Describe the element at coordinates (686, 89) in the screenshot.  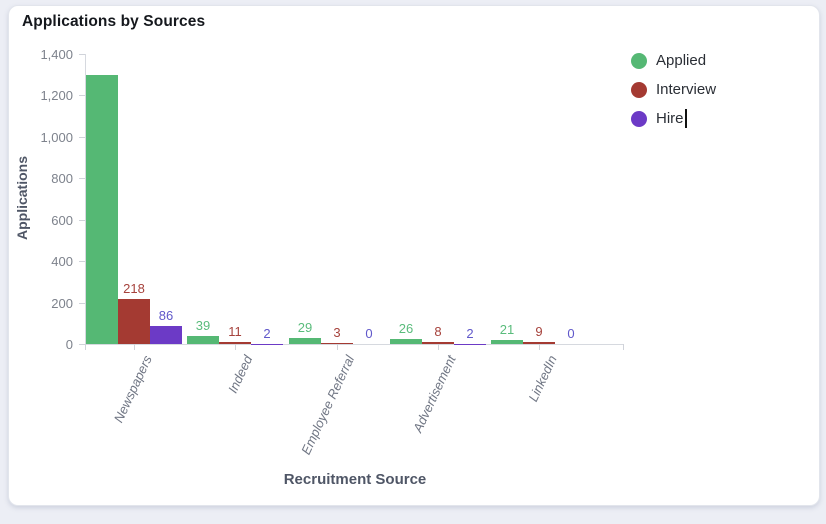
I see `legend-label: Interview` at that location.